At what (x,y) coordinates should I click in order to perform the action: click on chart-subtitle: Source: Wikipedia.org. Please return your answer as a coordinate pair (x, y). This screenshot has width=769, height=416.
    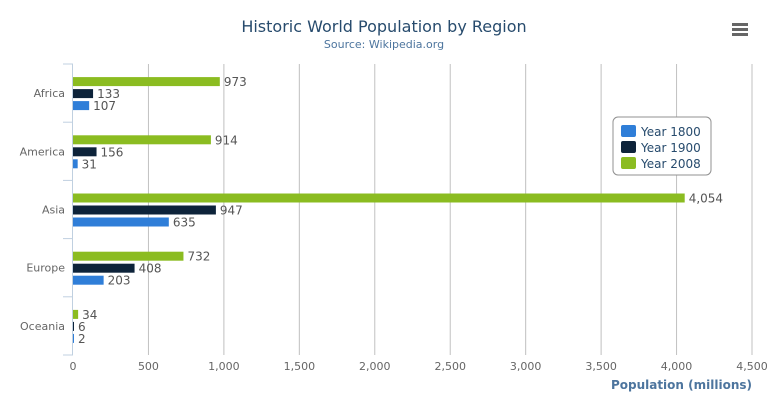
    Looking at the image, I should click on (384, 44).